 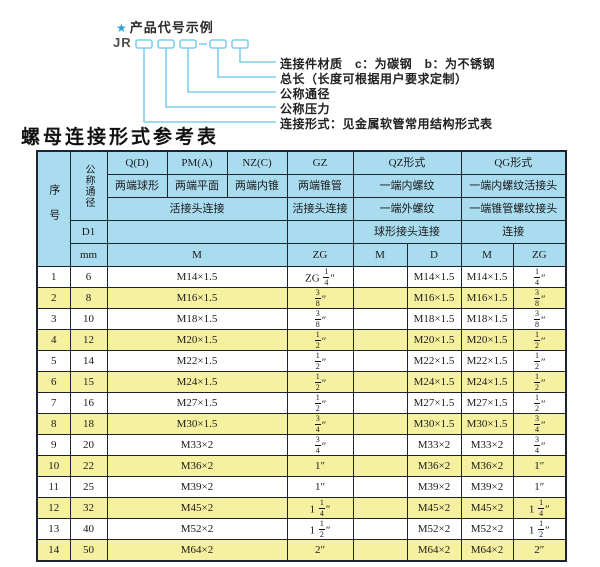 What do you see at coordinates (197, 232) in the screenshot?
I see `header-empty-m` at bounding box center [197, 232].